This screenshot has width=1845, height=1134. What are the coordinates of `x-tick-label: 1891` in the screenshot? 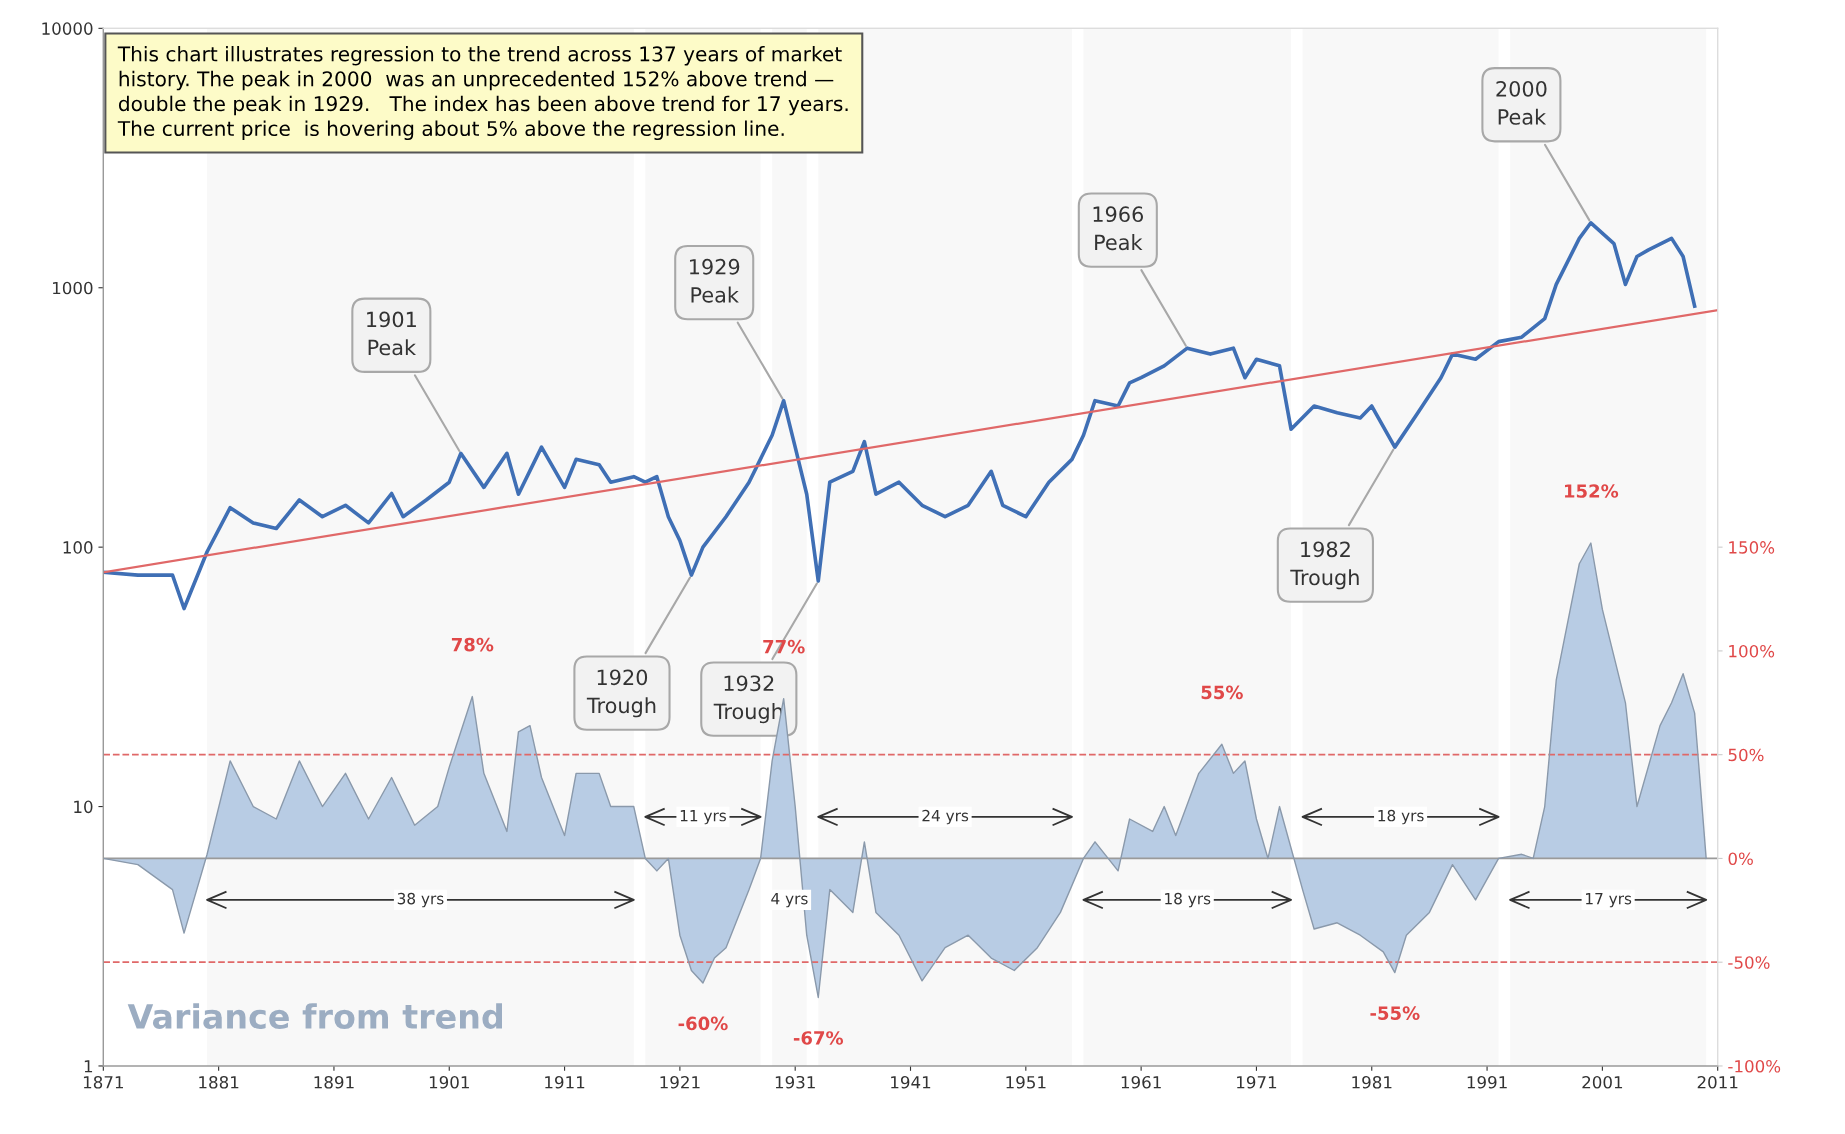 It's located at (334, 1082).